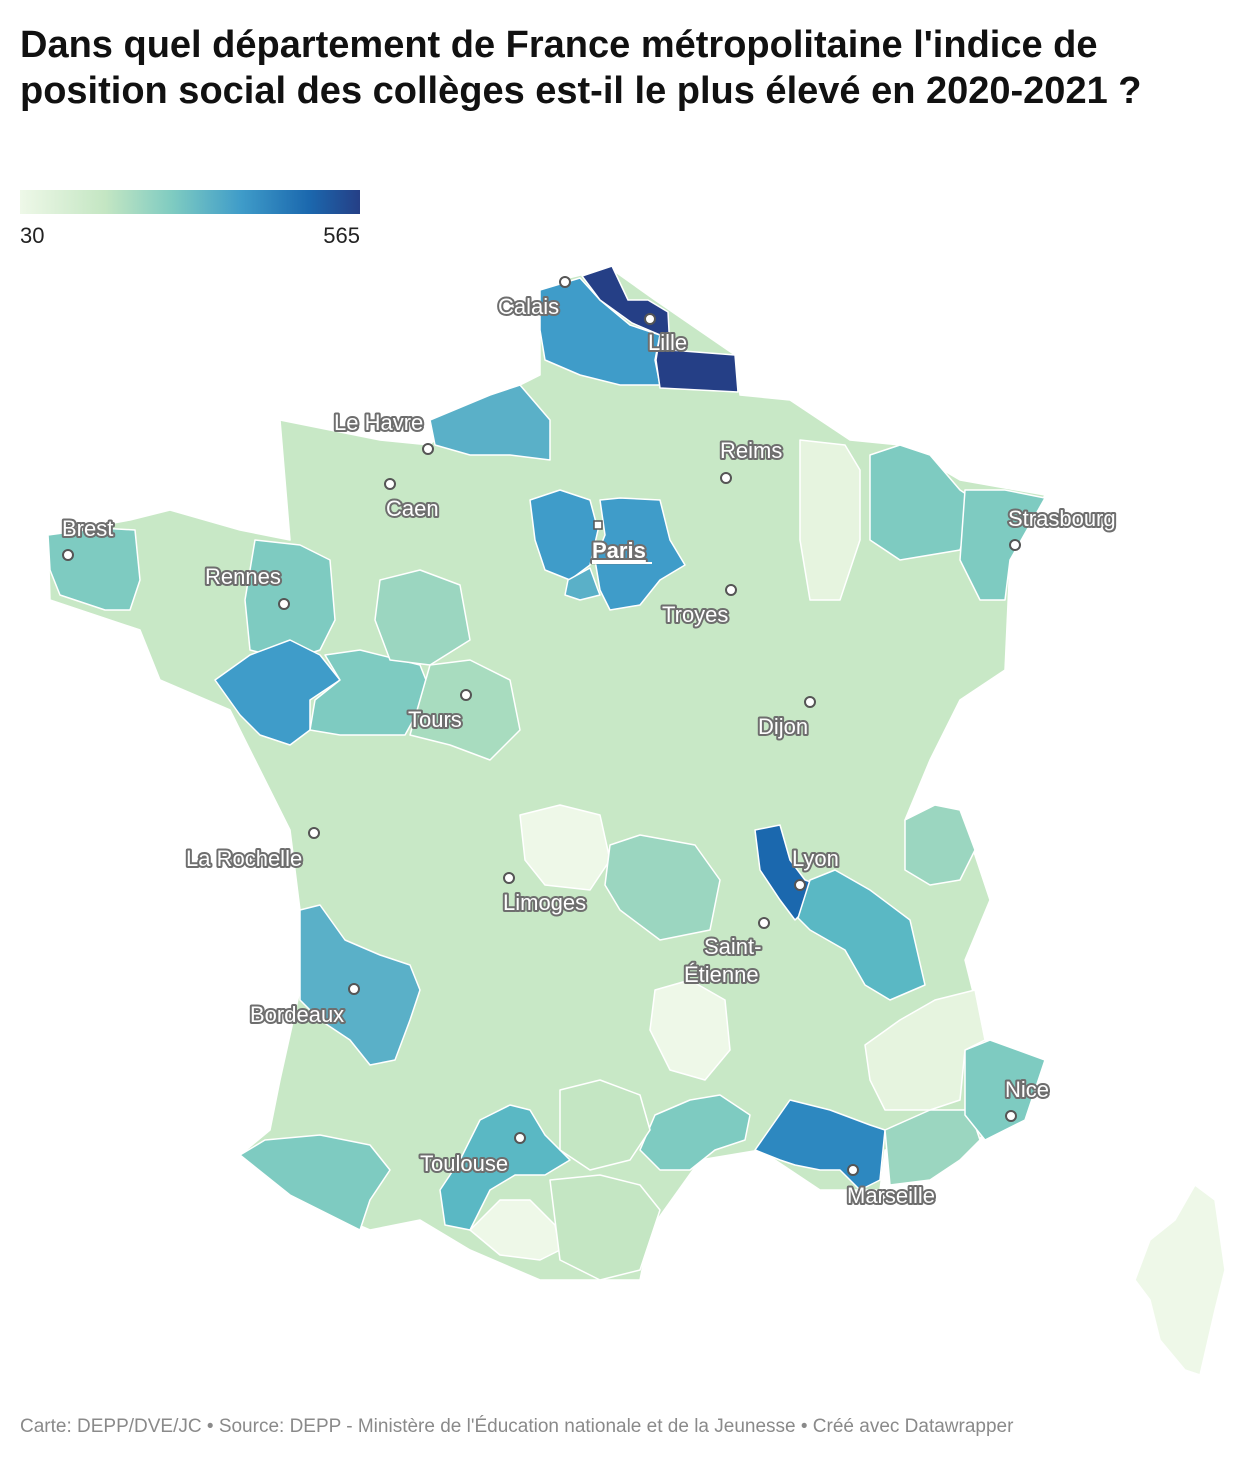  What do you see at coordinates (243, 576) in the screenshot?
I see `city-label-rennes: Rennes` at bounding box center [243, 576].